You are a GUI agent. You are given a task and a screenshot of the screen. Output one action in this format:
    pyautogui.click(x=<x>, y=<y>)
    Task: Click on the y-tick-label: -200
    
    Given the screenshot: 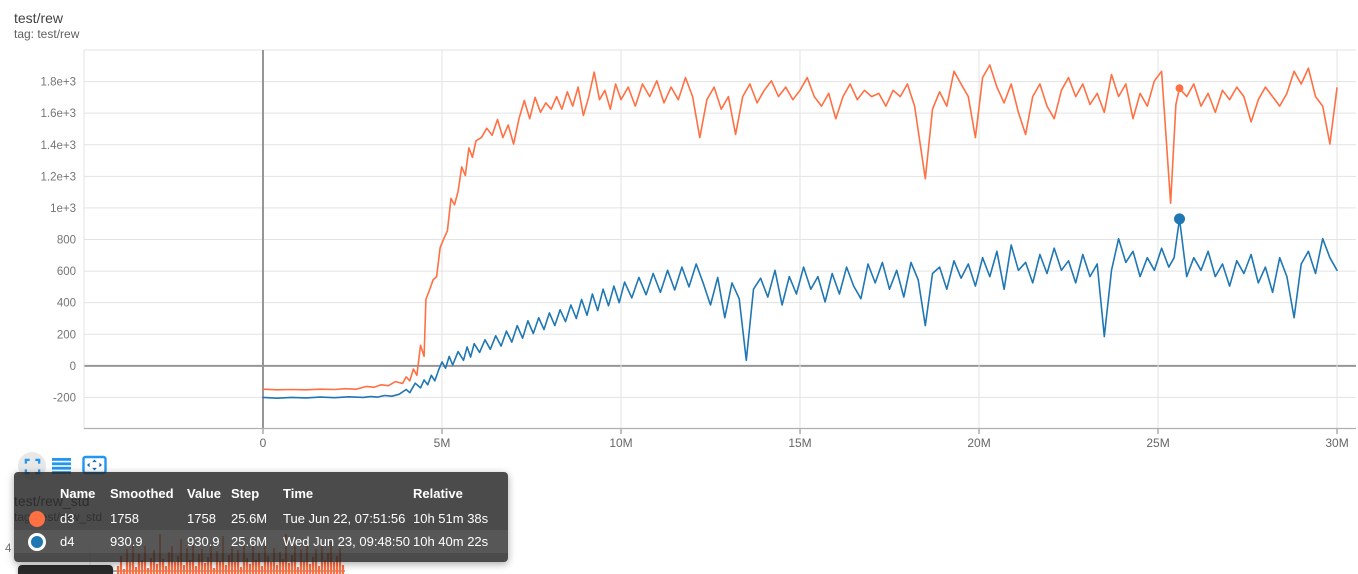 What is the action you would take?
    pyautogui.click(x=64, y=398)
    